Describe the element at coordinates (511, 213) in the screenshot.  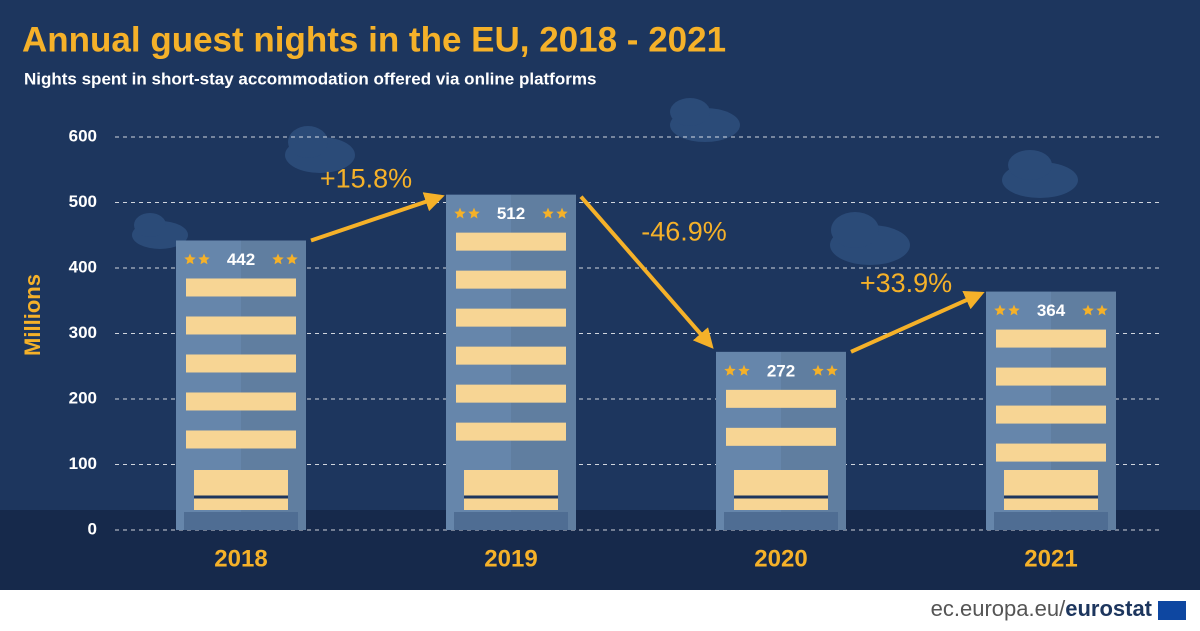
I see `value-label: 512` at that location.